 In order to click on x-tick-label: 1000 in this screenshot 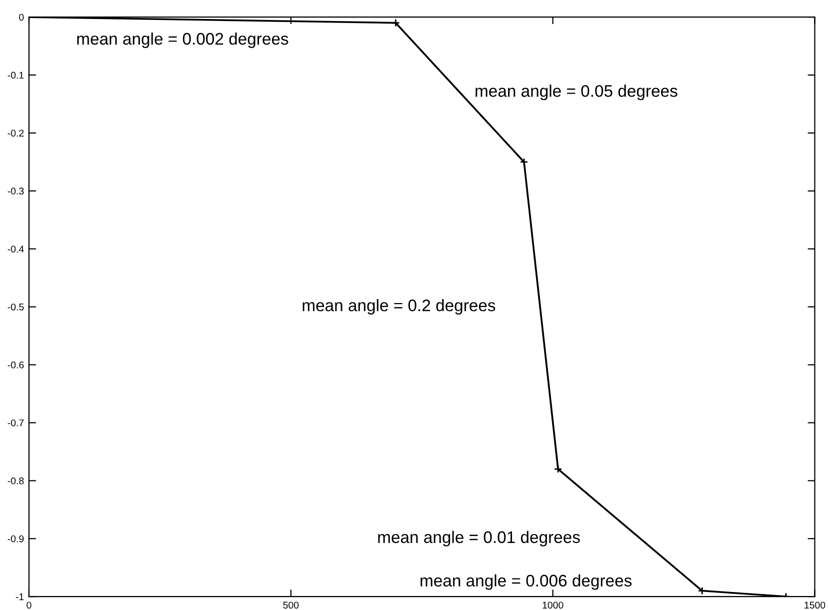, I will do `click(553, 605)`.